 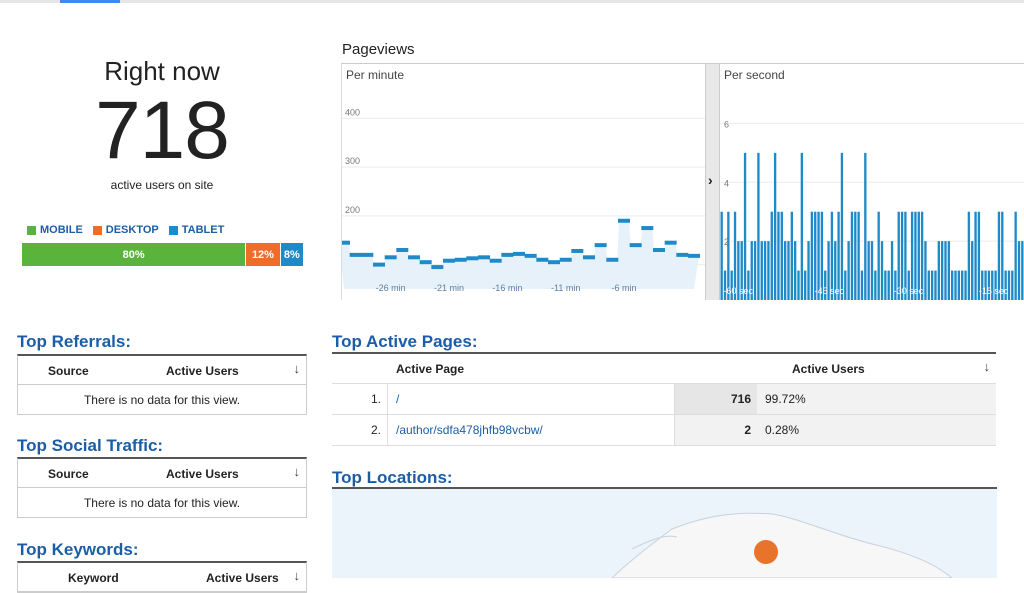 What do you see at coordinates (392, 477) in the screenshot?
I see `top-locations-title: Top Locations:` at bounding box center [392, 477].